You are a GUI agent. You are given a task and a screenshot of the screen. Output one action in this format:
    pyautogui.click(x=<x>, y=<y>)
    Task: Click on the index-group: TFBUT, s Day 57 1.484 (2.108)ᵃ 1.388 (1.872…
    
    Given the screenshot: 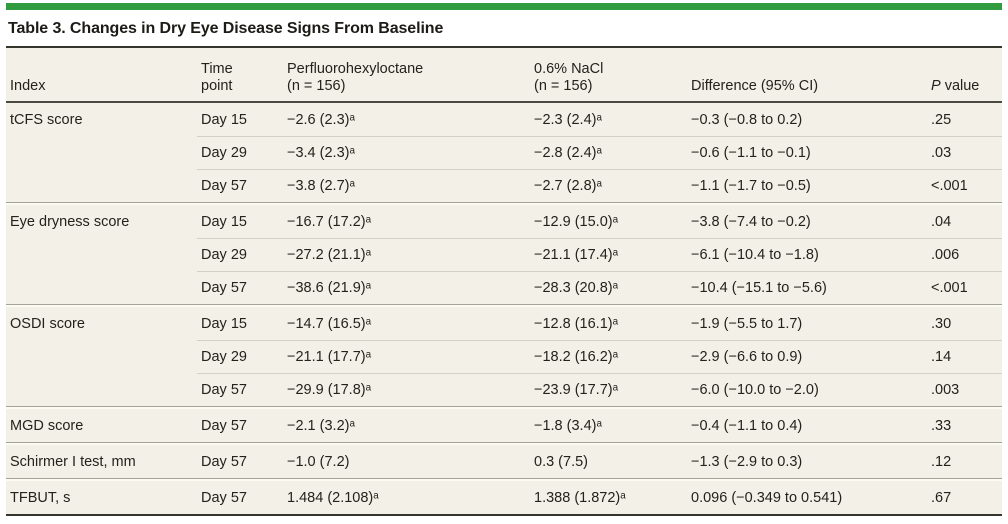 What is the action you would take?
    pyautogui.click(x=504, y=496)
    